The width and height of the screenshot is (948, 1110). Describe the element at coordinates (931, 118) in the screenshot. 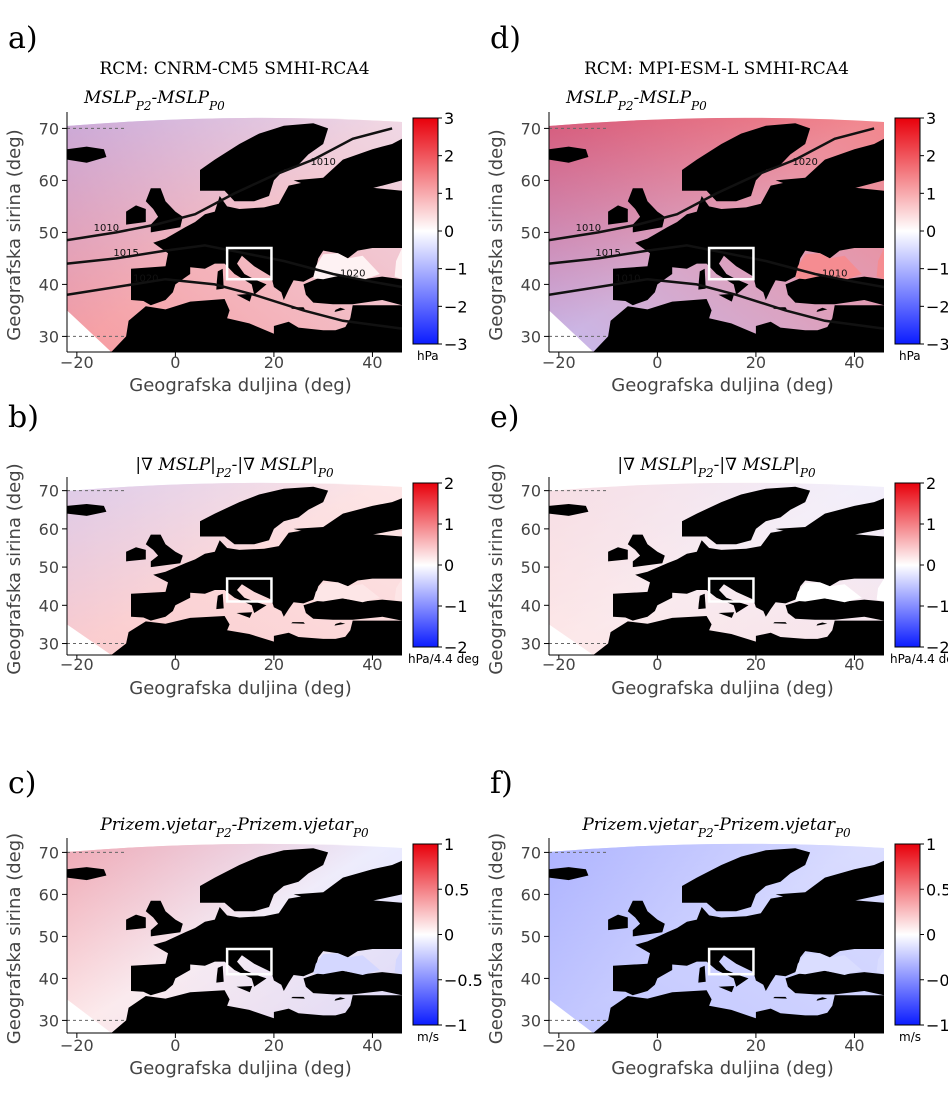

I see `colorbar-tick-label: 3` at that location.